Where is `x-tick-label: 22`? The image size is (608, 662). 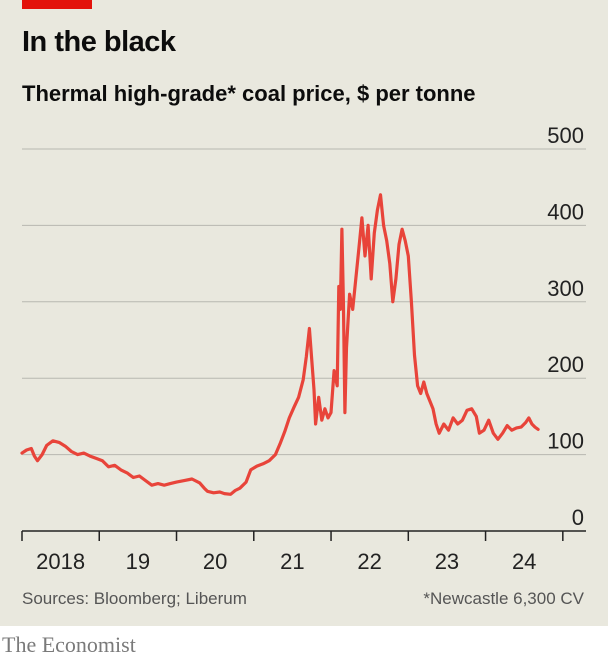 x-tick-label: 22 is located at coordinates (369, 561).